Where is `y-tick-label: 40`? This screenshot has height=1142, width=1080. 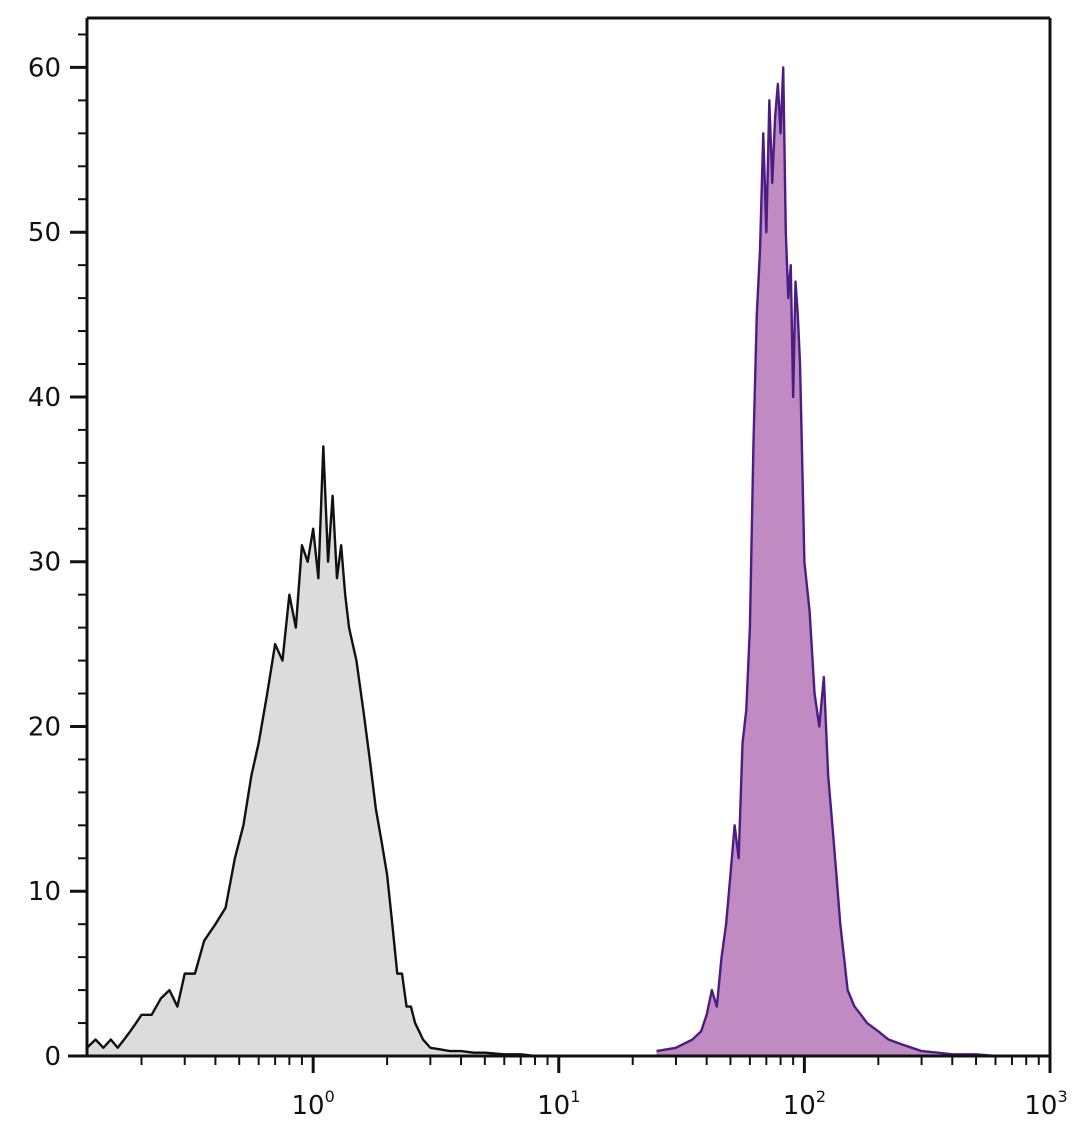
y-tick-label: 40 is located at coordinates (44, 398).